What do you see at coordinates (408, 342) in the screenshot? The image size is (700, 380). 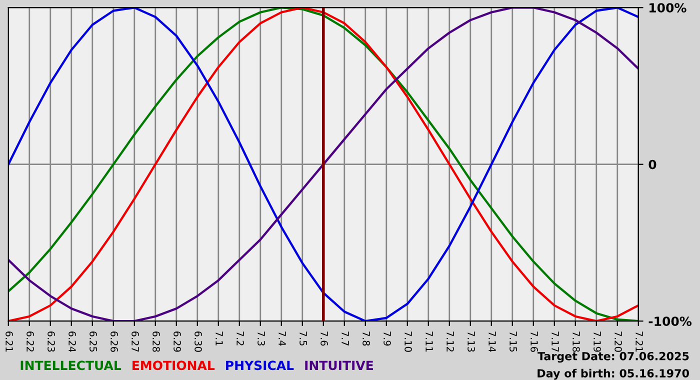 I see `x-tick-label: 7.10` at bounding box center [408, 342].